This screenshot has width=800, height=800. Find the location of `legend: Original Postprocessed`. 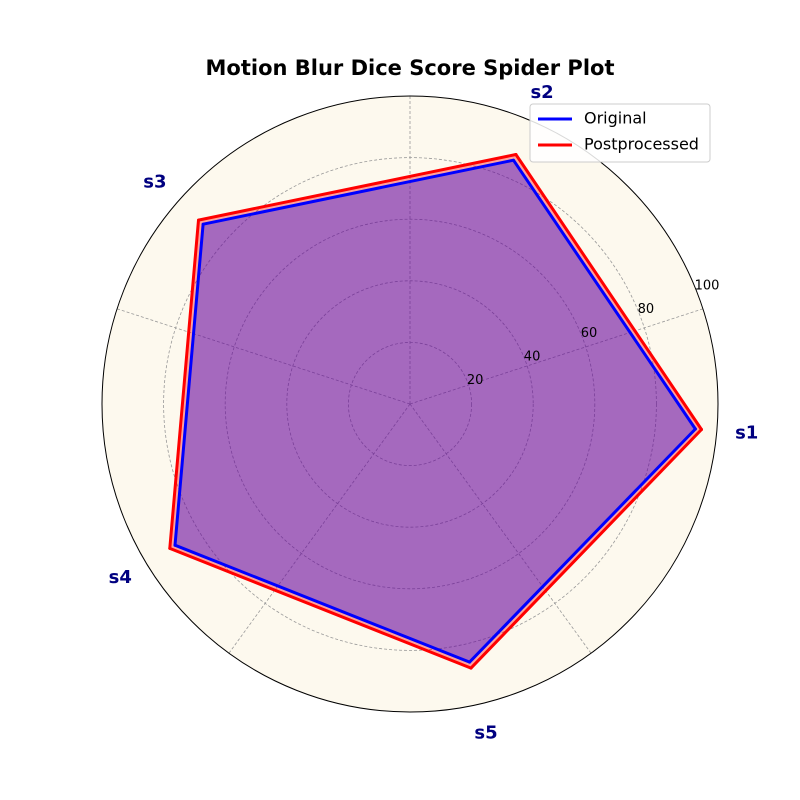

legend: Original Postprocessed is located at coordinates (620, 133).